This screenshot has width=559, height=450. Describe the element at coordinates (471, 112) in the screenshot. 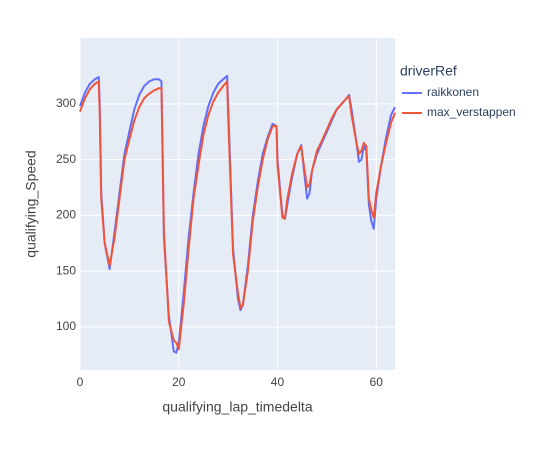

I see `legend-label: max_verstappen` at that location.